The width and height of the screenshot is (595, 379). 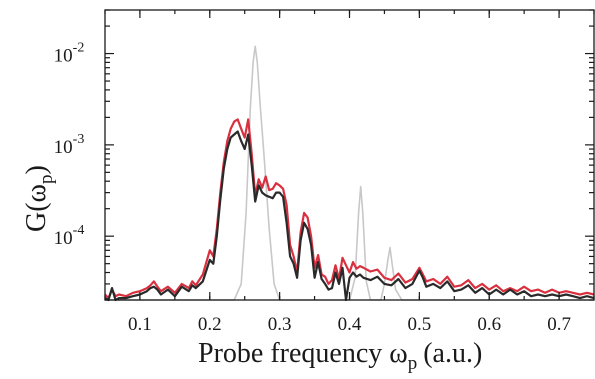 I want to click on y-axis-title: G(ωp), so click(x=39, y=198).